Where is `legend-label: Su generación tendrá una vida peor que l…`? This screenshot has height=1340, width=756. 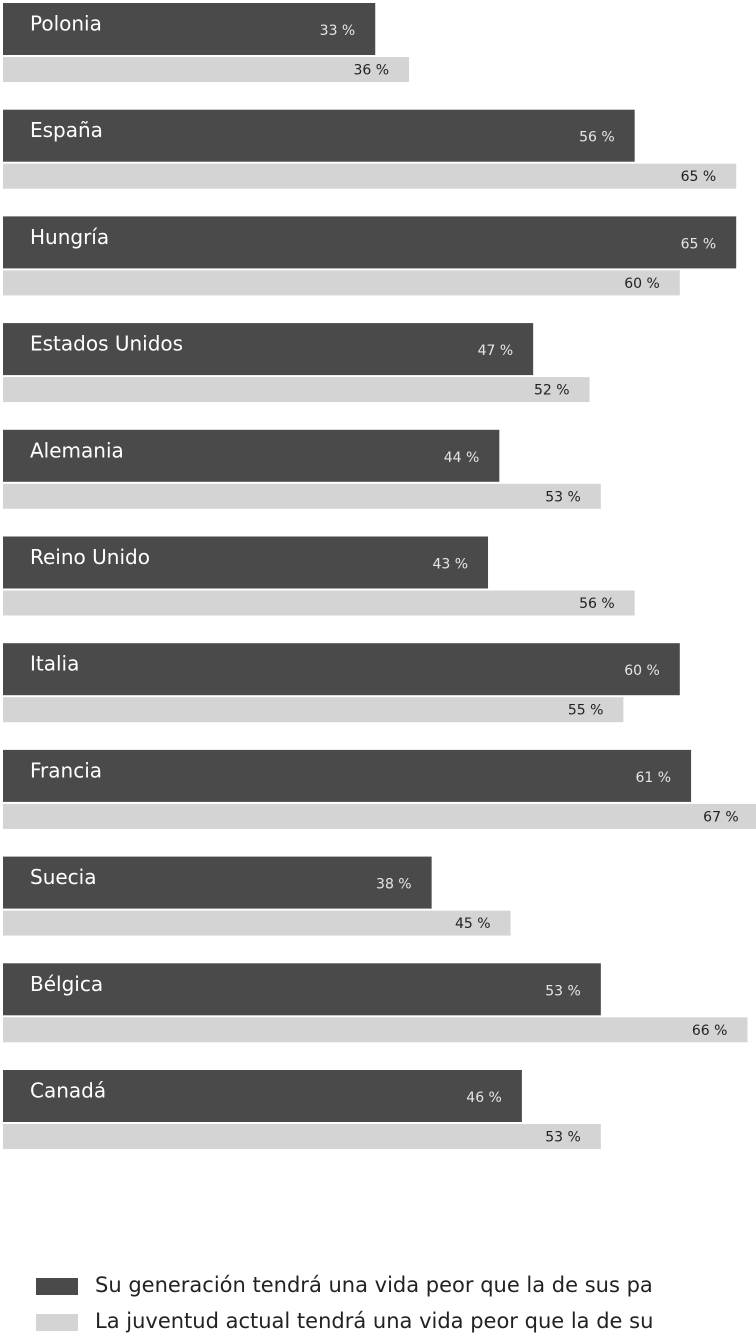 legend-label: Su generación tendrá una vida peor que l… is located at coordinates (374, 1285).